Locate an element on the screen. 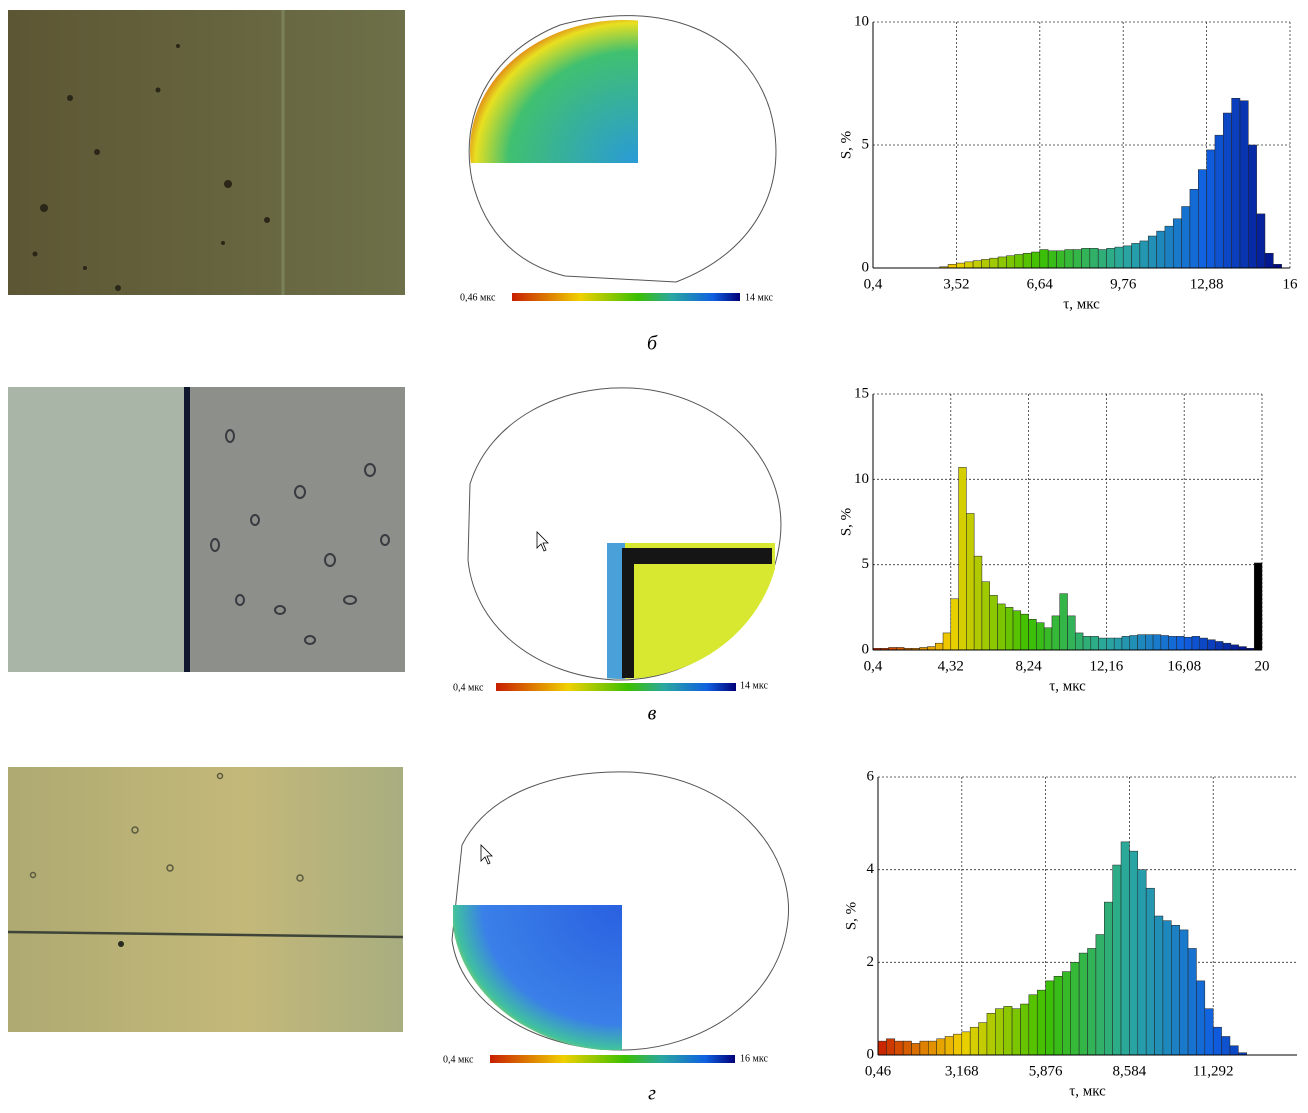 Image resolution: width=1308 pixels, height=1113 pixels. colorbar-max: 16 мкс is located at coordinates (754, 1058).